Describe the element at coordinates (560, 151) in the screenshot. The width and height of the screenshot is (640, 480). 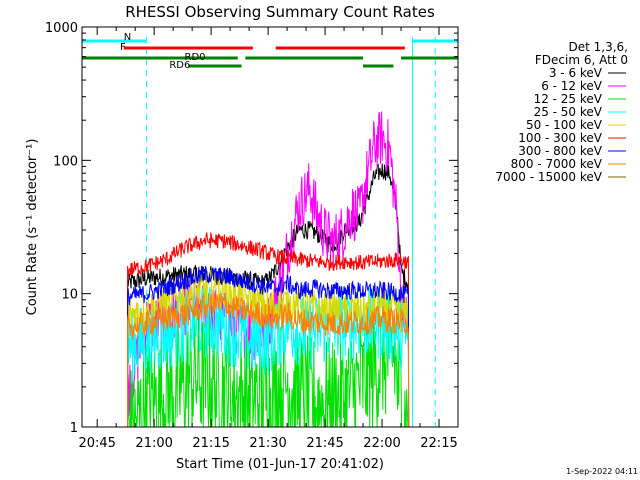
I see `legend-entry-label: 300 - 800 keV` at that location.